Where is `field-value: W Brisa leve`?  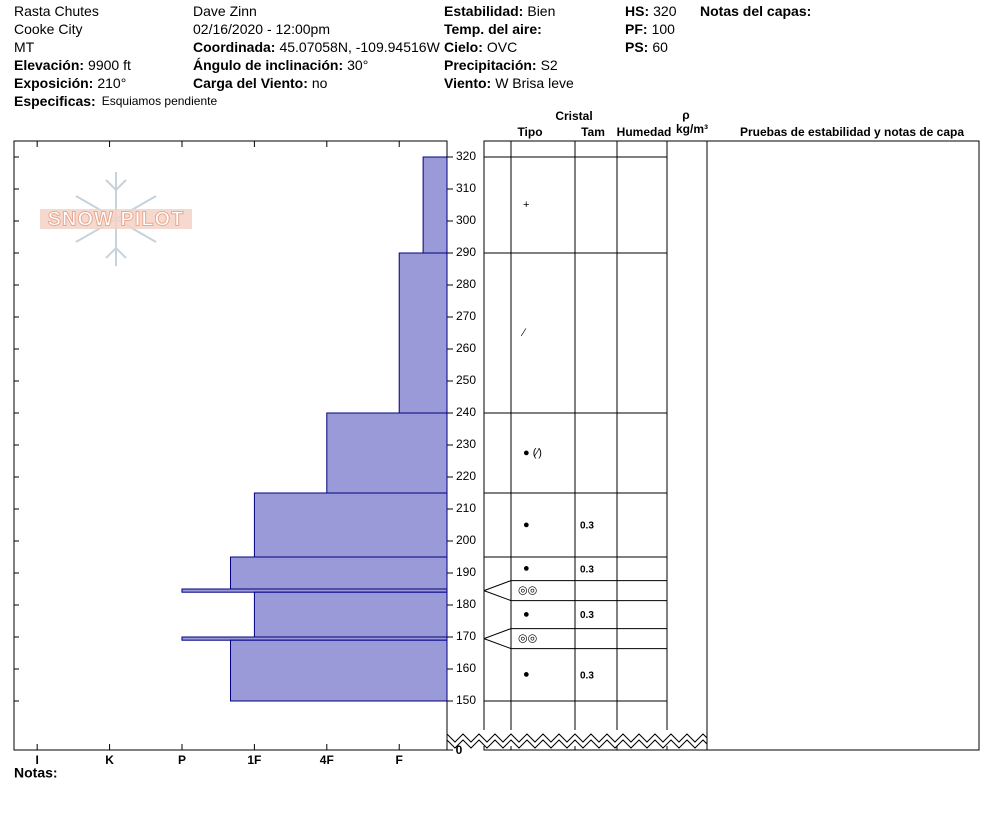
field-value: W Brisa leve is located at coordinates (534, 83).